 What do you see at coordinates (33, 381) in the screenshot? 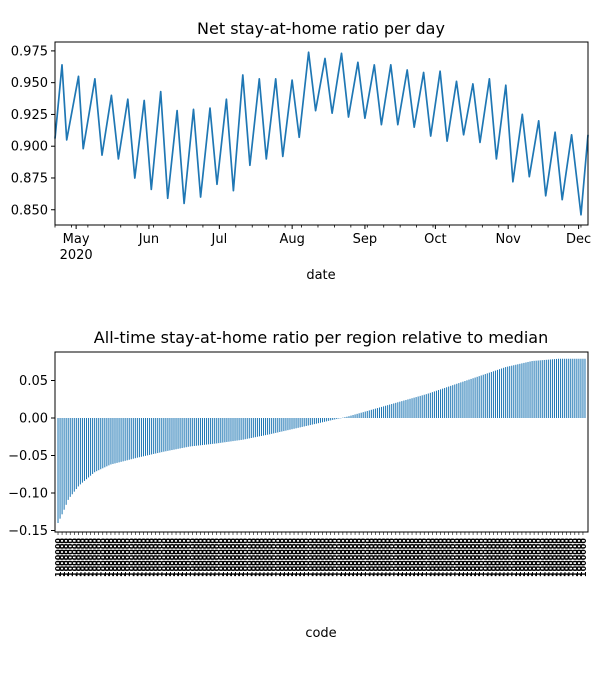
I see `y-tick-label: 0.05` at bounding box center [33, 381].